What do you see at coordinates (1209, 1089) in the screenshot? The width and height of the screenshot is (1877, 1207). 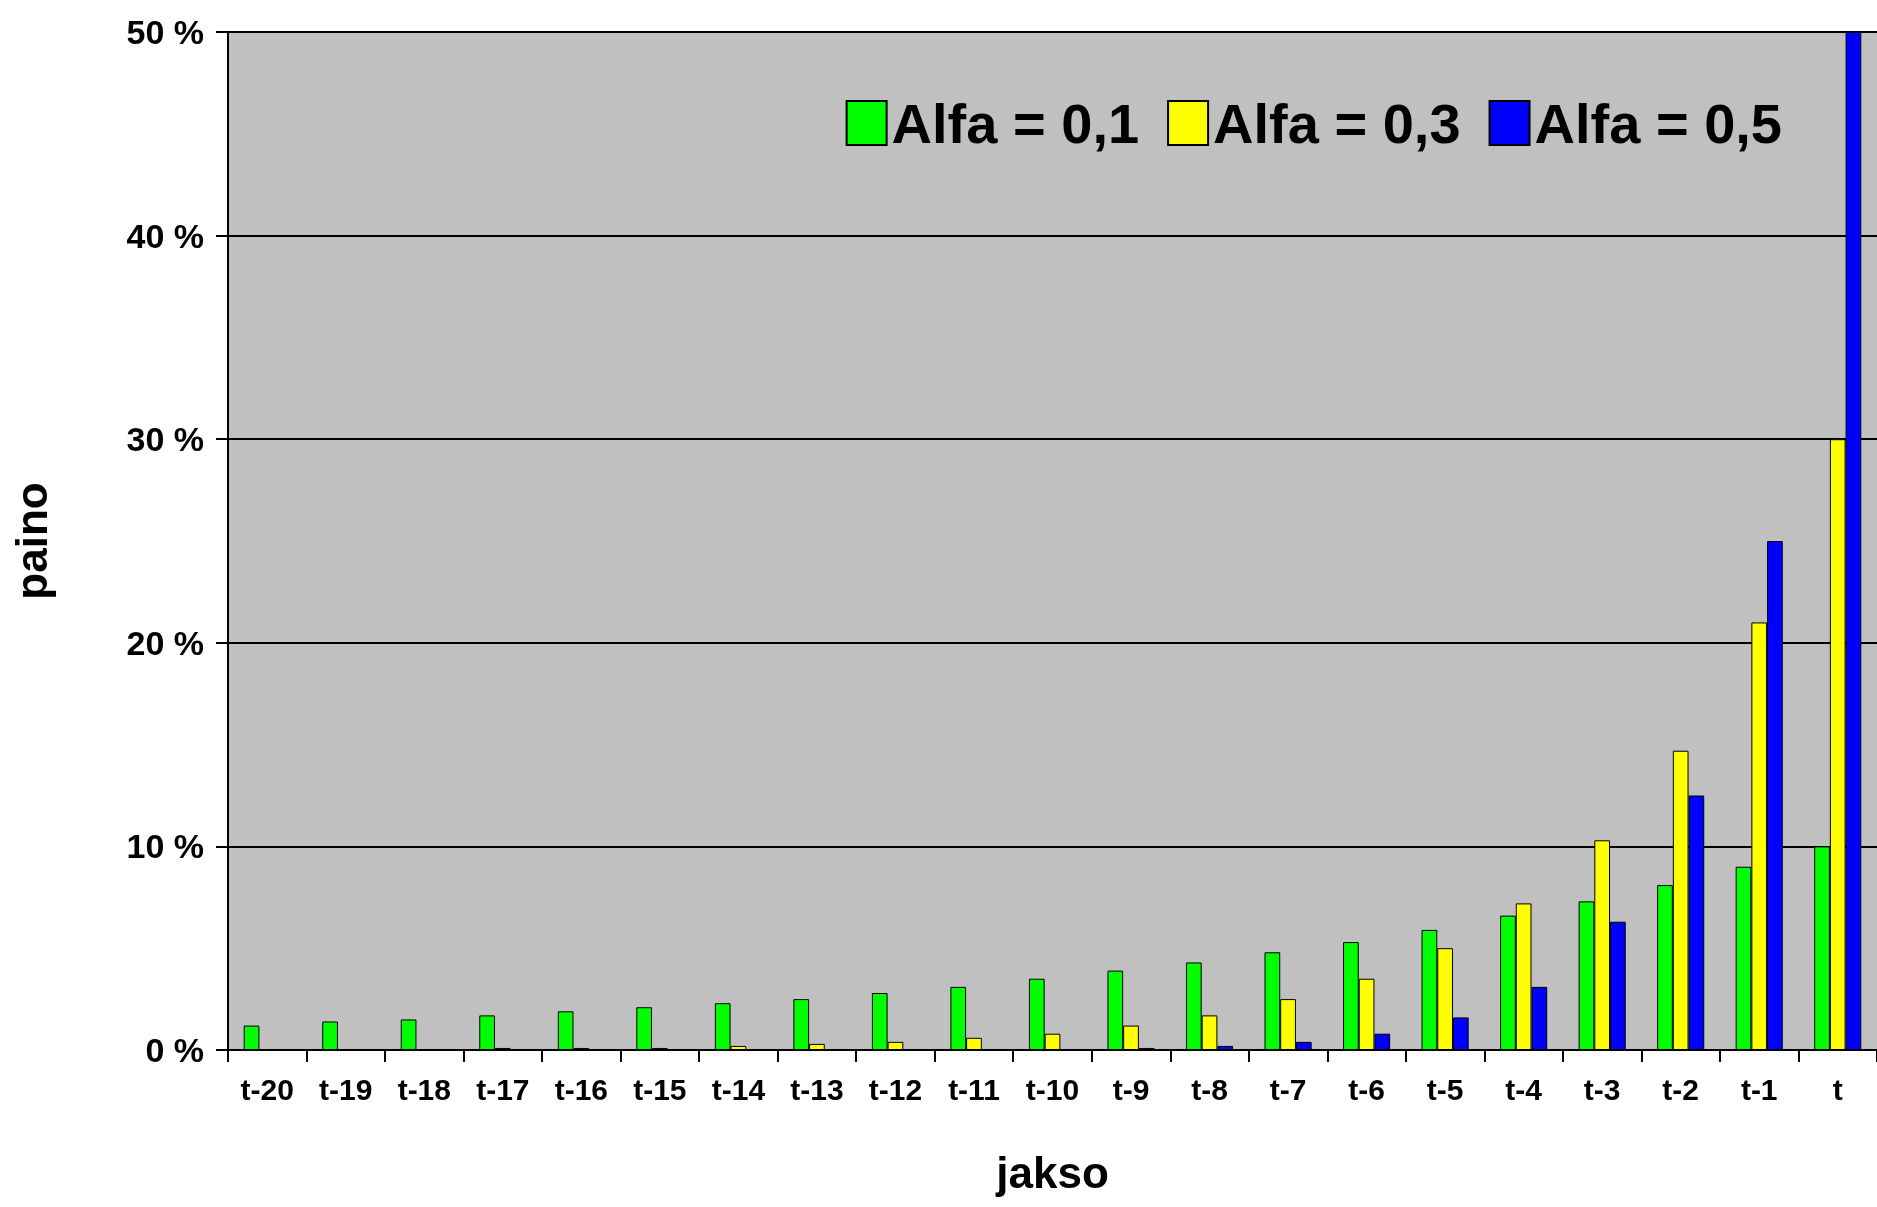 I see `x-tick-label: t-8` at bounding box center [1209, 1089].